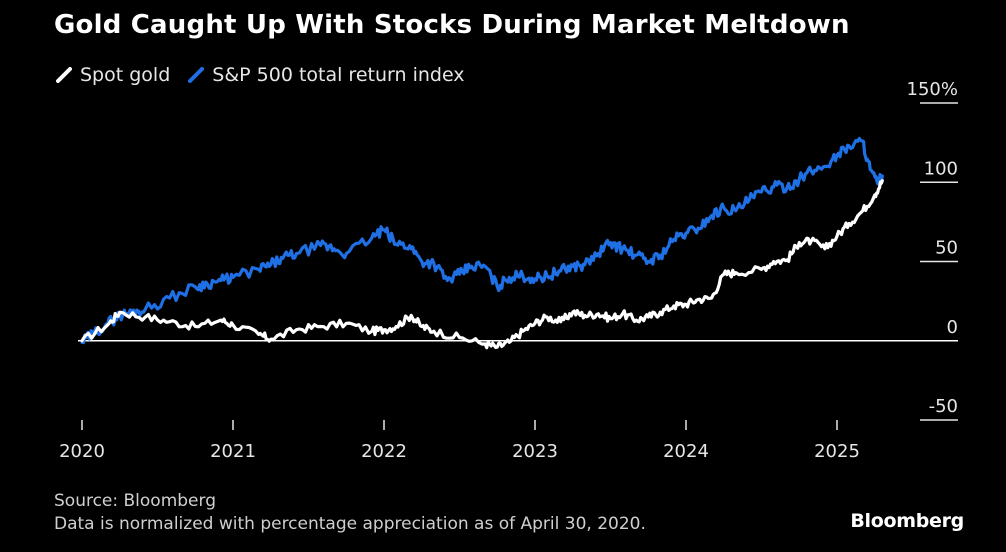 The image size is (1006, 552). What do you see at coordinates (535, 451) in the screenshot?
I see `x-tick-label-3: 2023` at bounding box center [535, 451].